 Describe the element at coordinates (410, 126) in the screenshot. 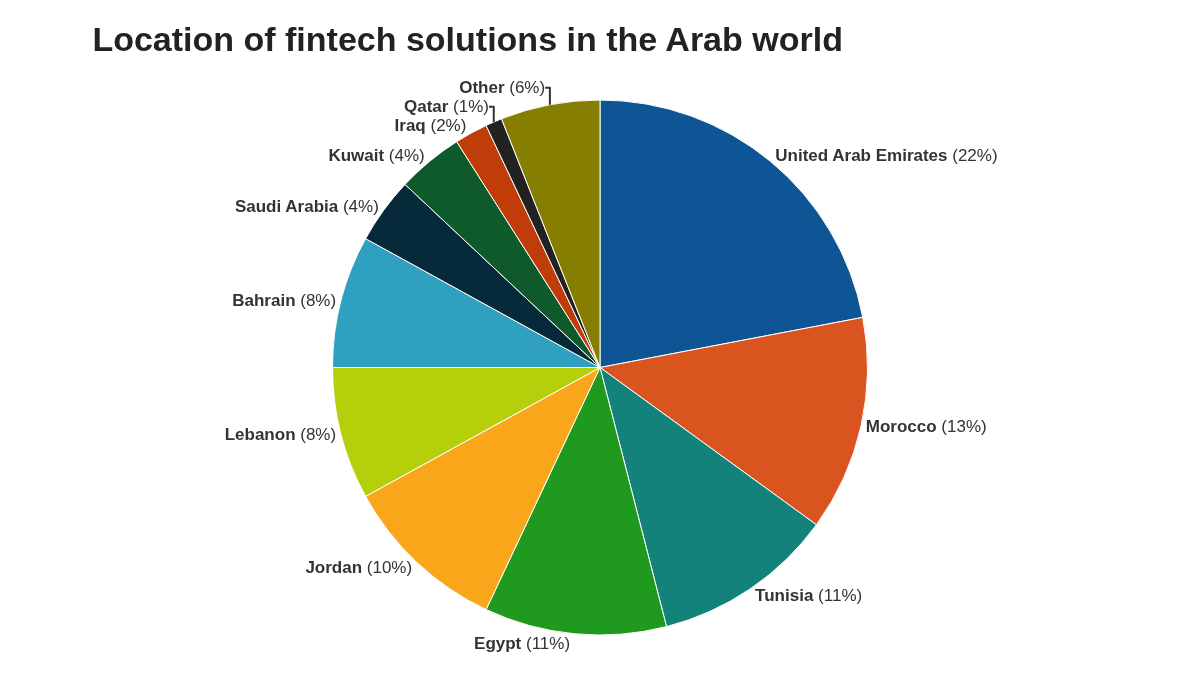

I see `slice-label: Iraq` at that location.